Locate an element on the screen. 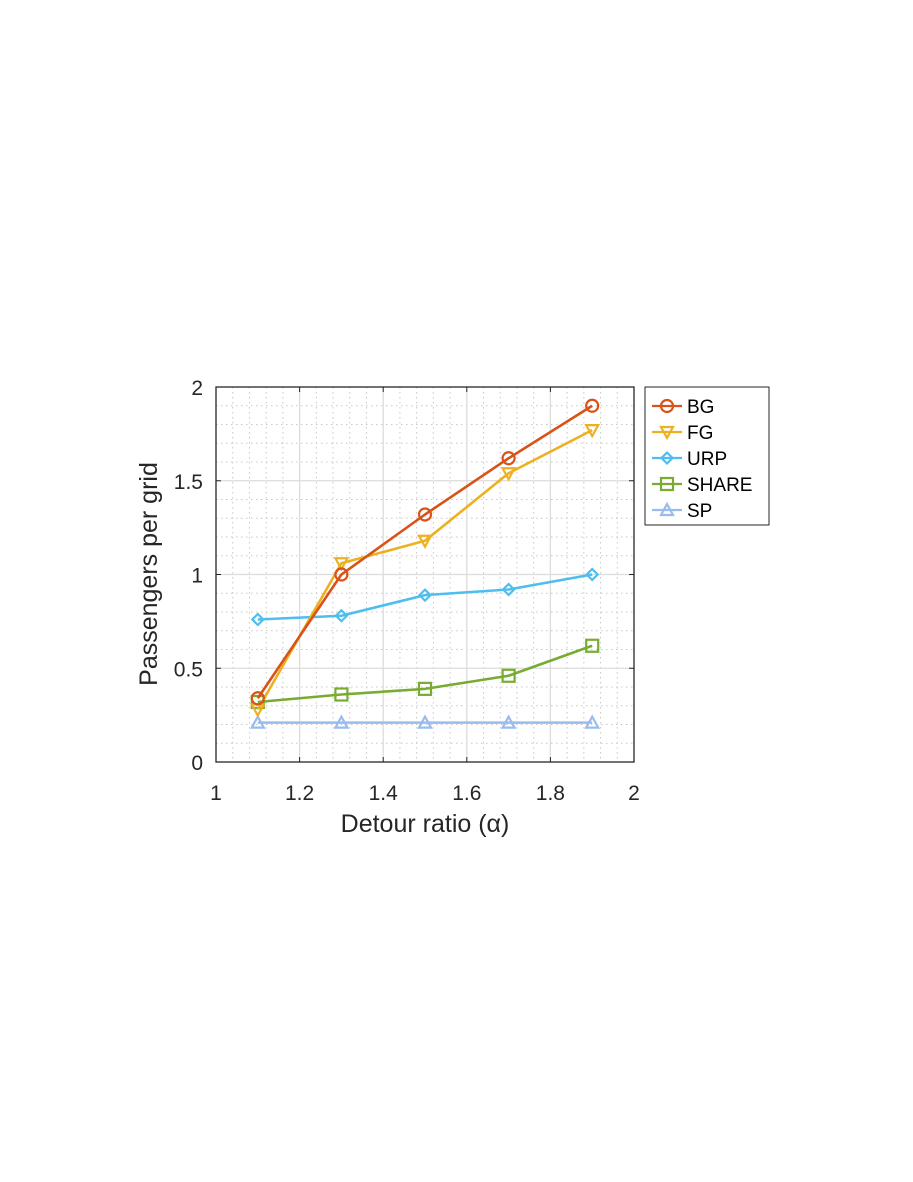  axis-ticks is located at coordinates (425, 574).